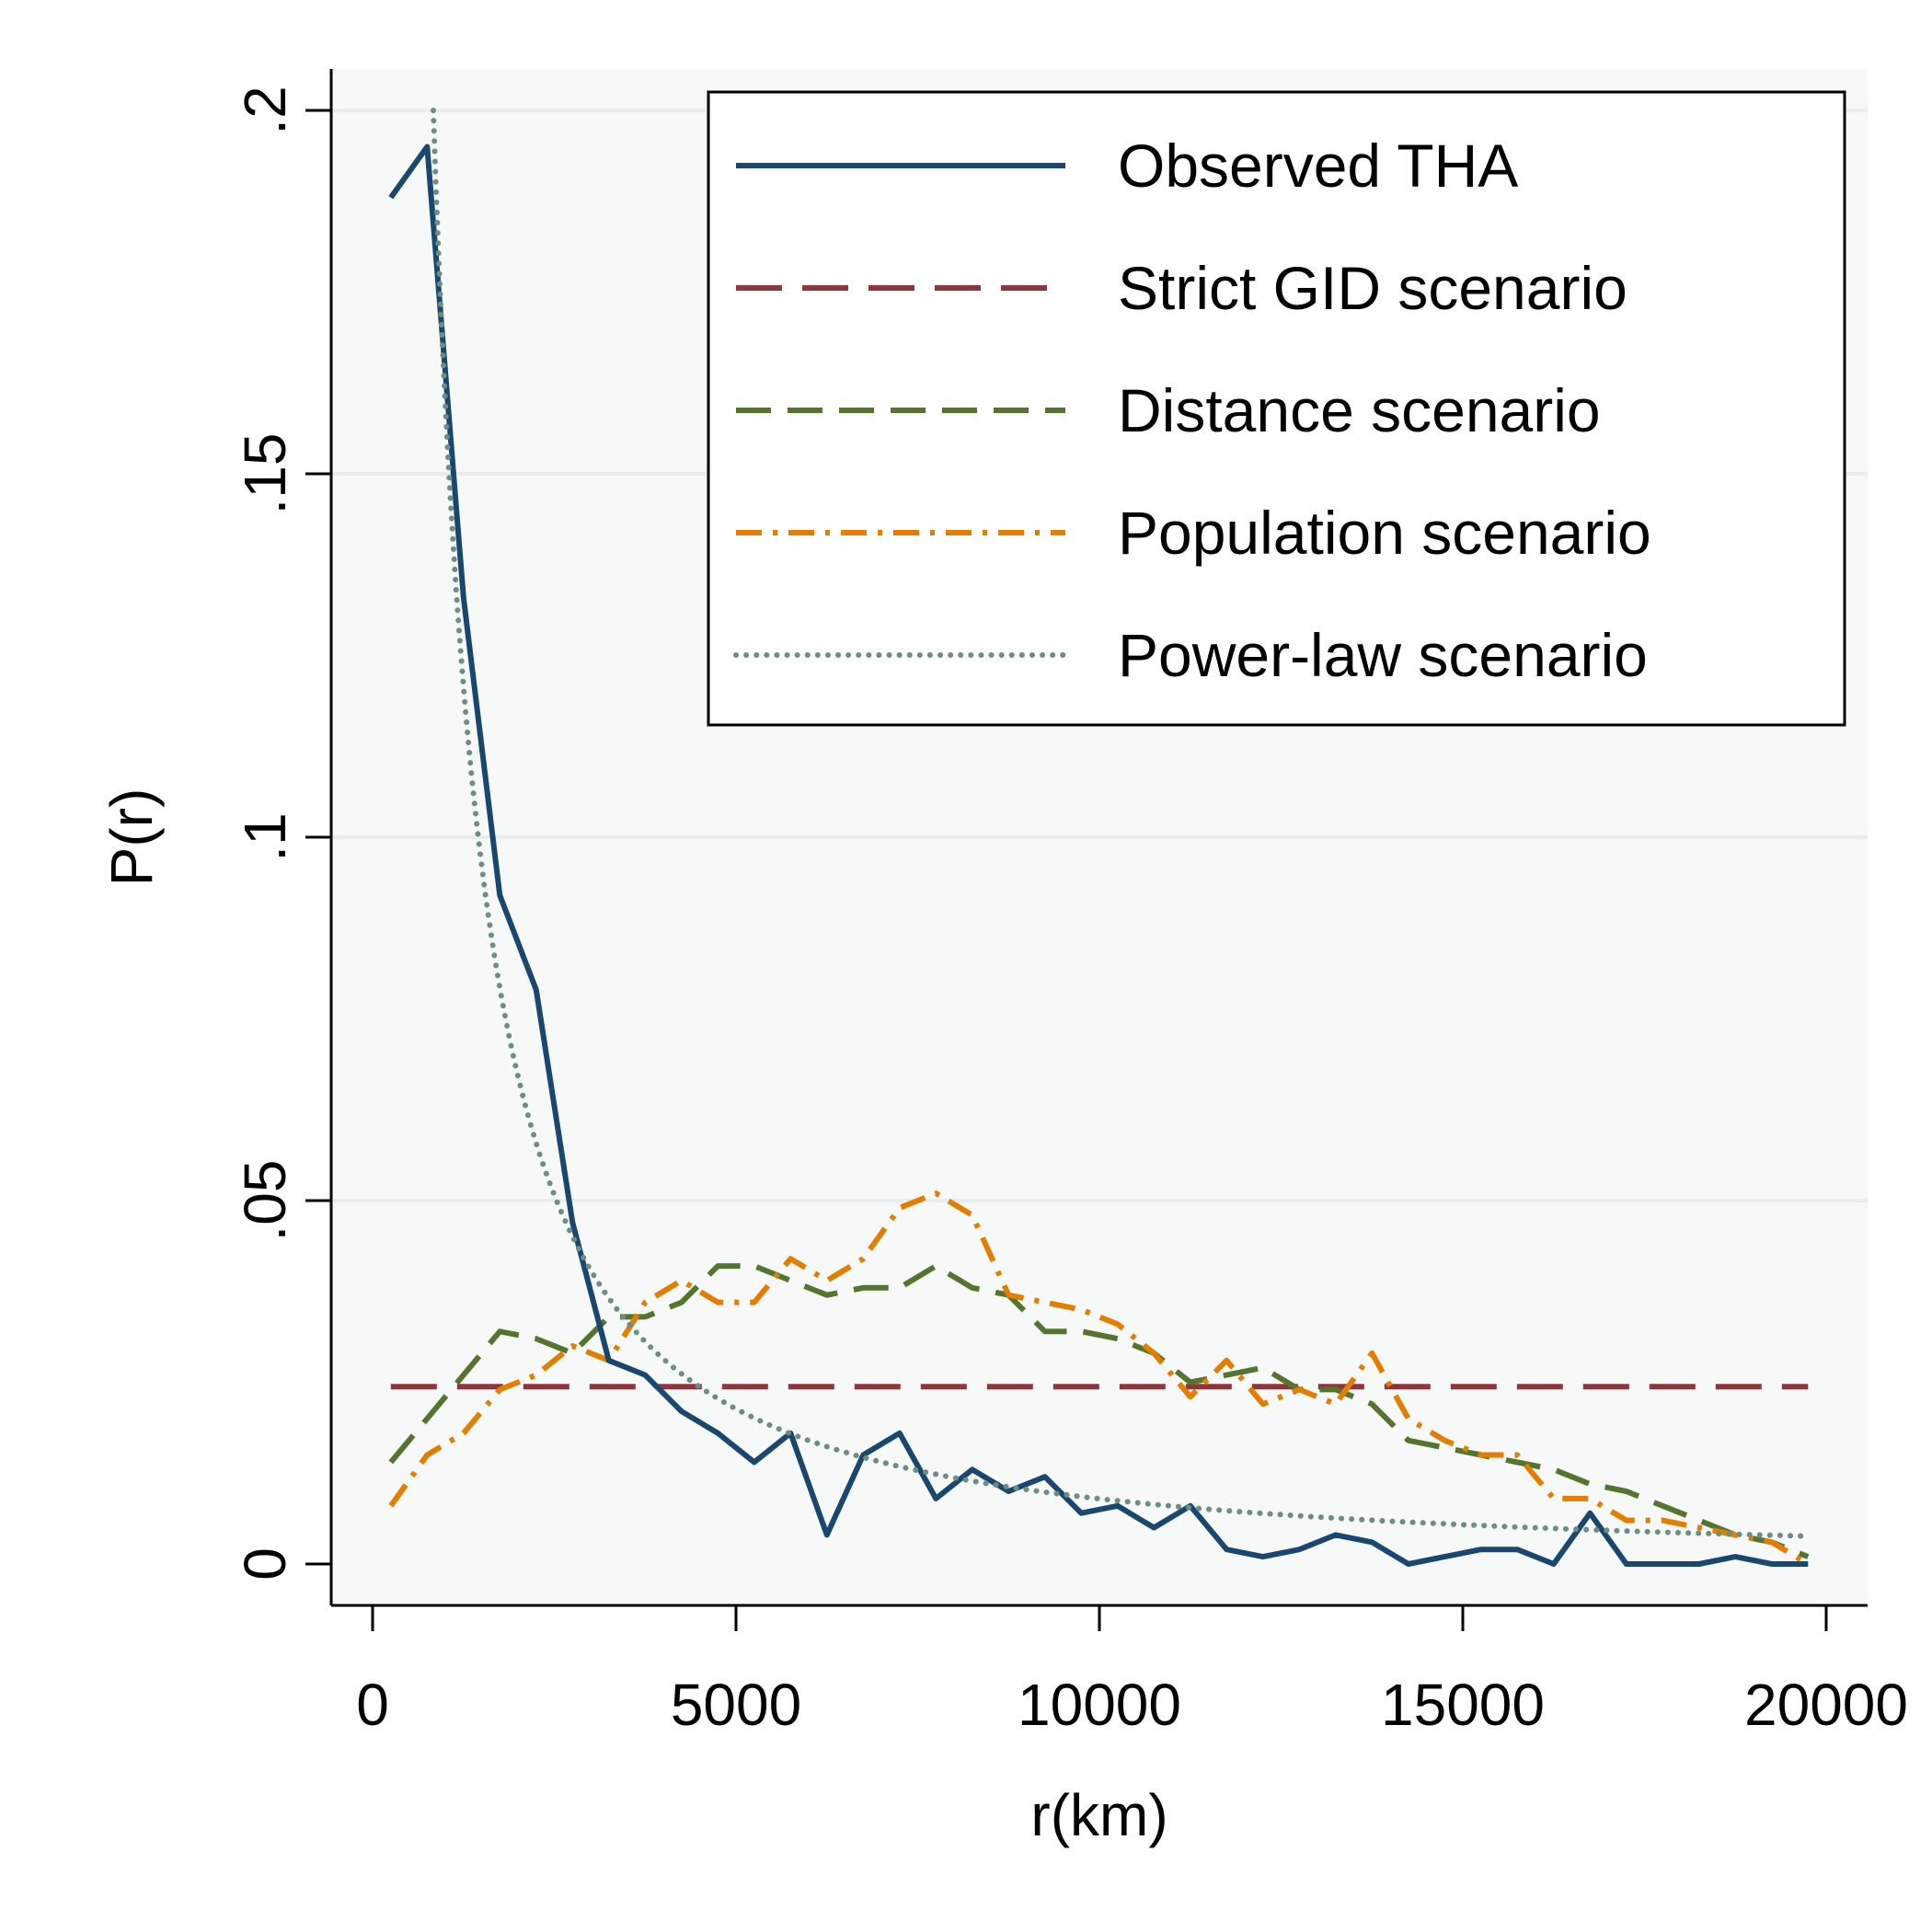  I want to click on x-tick-label-2: 10000, so click(1099, 1705).